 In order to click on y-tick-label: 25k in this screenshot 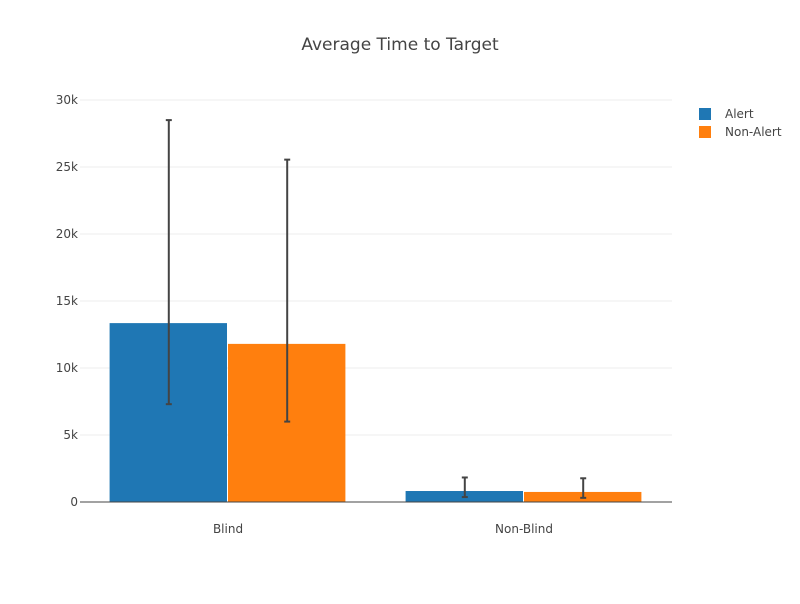, I will do `click(67, 167)`.